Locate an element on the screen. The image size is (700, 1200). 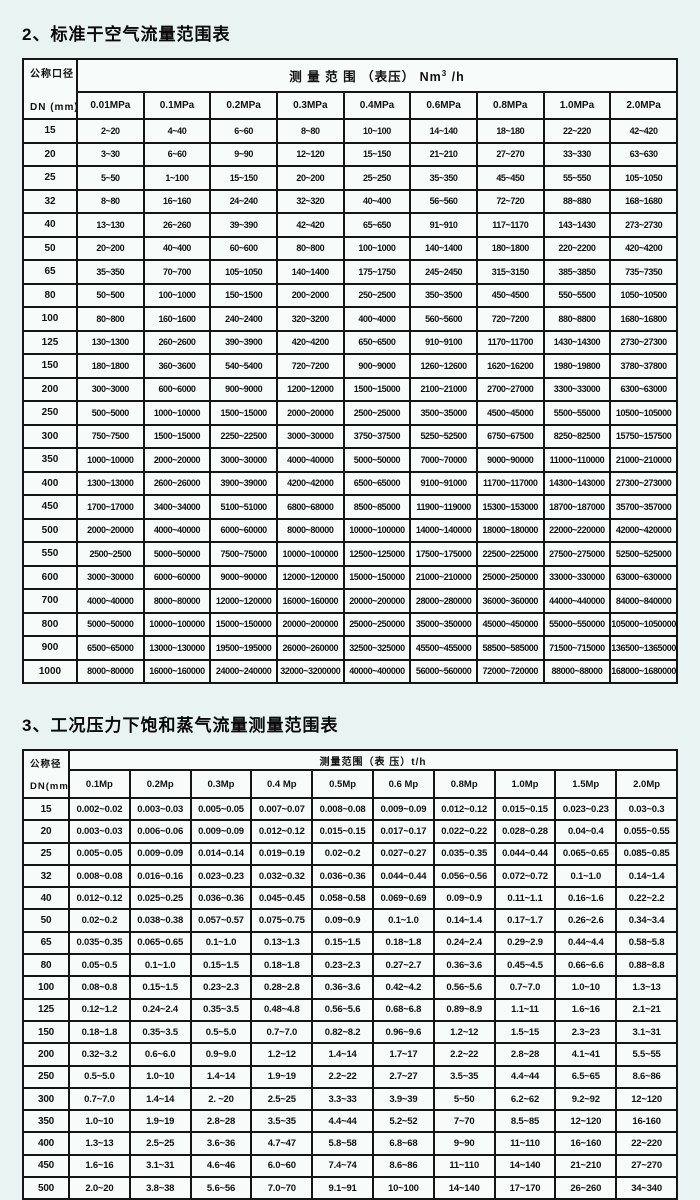
range-cell: 3000~30000 is located at coordinates (110, 577).